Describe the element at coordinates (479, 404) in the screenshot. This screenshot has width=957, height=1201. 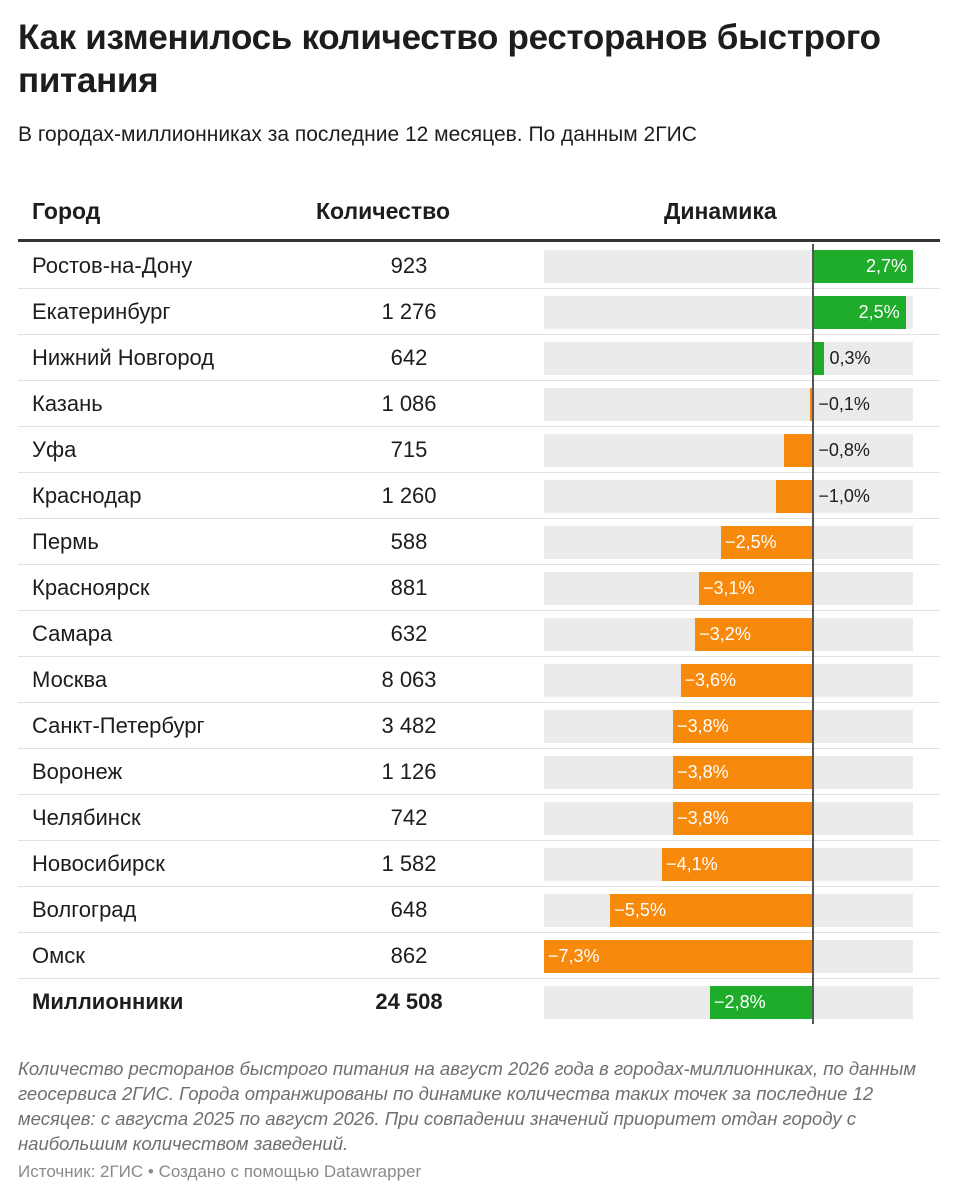
I see `table-row: Казань 1 086 −0,1%` at that location.